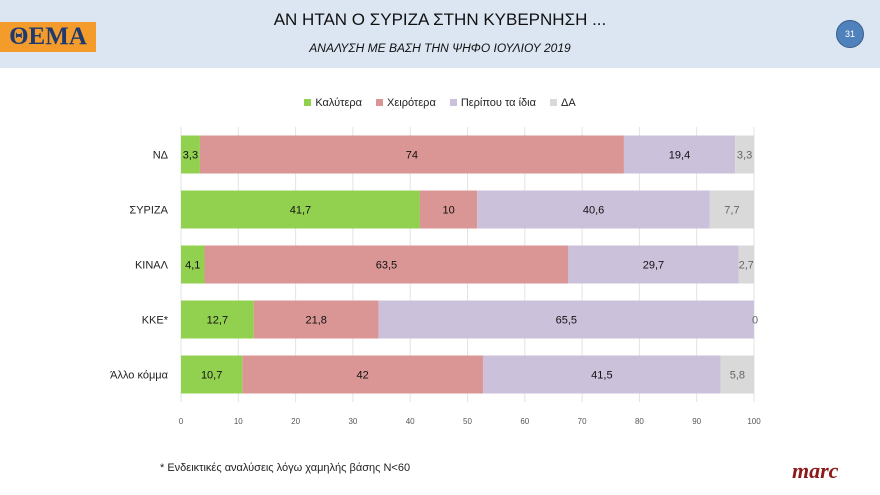  I want to click on data-label: 42, so click(363, 376).